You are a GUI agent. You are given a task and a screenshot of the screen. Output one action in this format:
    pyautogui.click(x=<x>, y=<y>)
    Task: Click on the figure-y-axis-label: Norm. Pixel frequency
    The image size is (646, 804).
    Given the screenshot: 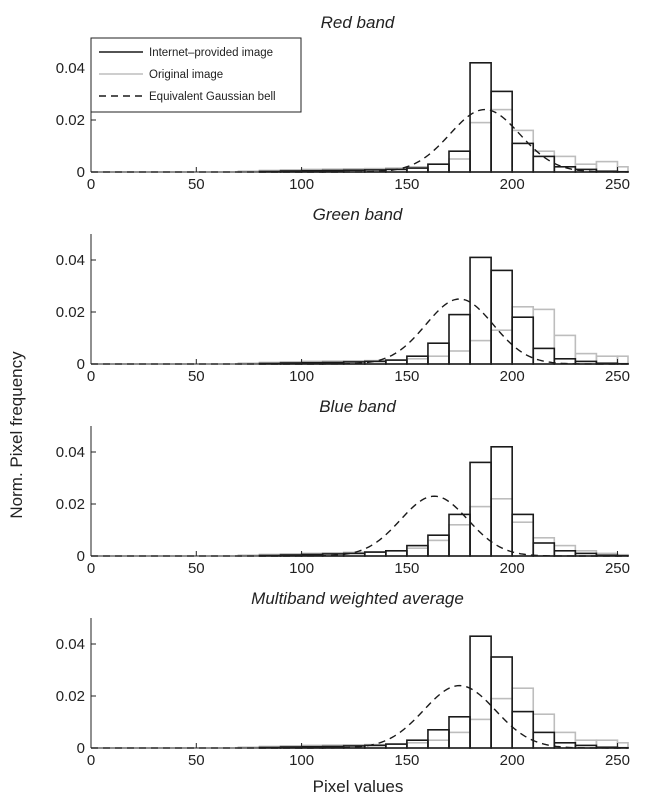 What is the action you would take?
    pyautogui.click(x=16, y=435)
    